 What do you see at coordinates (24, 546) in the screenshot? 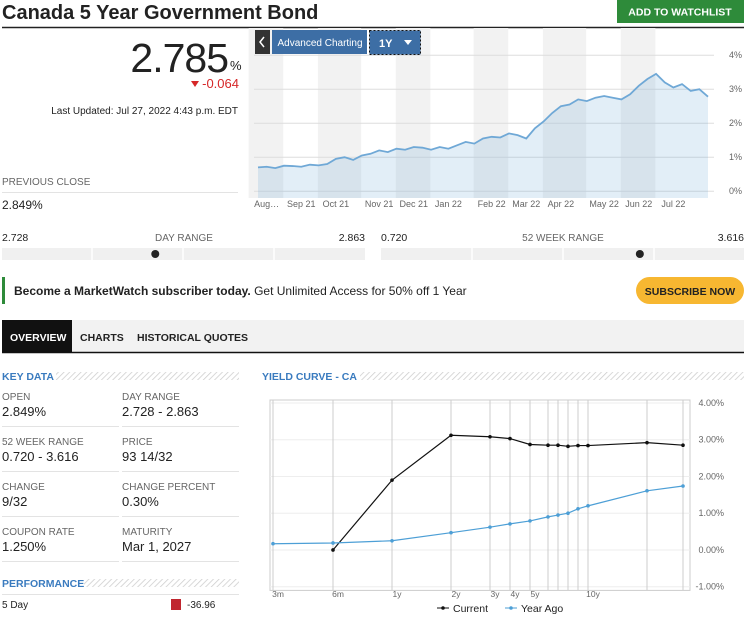
I see `key-value: 1.250%` at bounding box center [24, 546].